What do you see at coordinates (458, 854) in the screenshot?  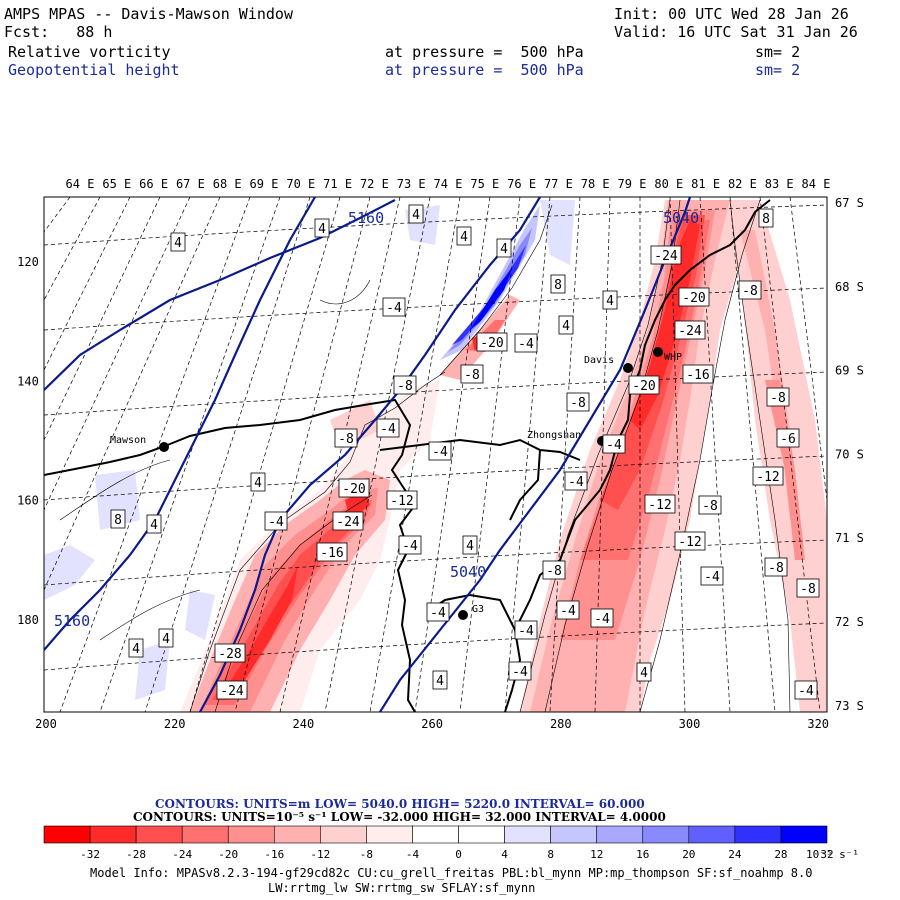 I see `color-bar-tick: 0` at bounding box center [458, 854].